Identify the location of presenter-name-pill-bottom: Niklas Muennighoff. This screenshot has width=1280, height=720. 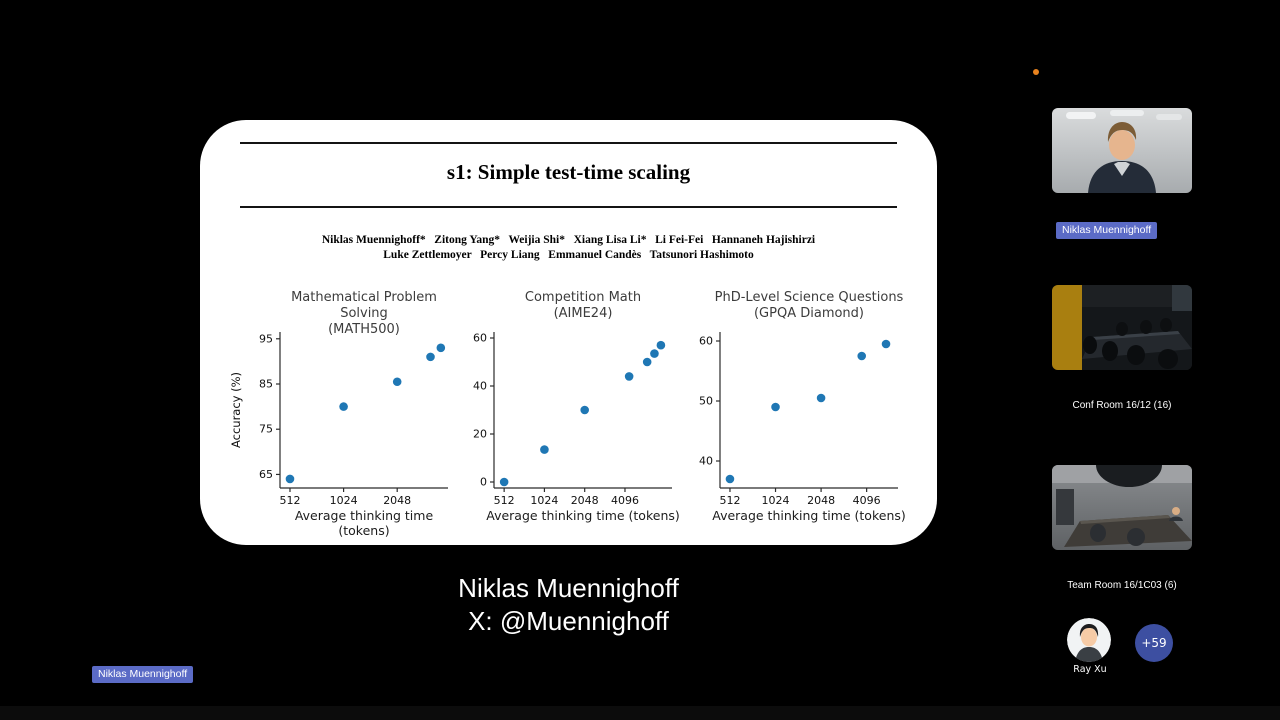
(143, 674).